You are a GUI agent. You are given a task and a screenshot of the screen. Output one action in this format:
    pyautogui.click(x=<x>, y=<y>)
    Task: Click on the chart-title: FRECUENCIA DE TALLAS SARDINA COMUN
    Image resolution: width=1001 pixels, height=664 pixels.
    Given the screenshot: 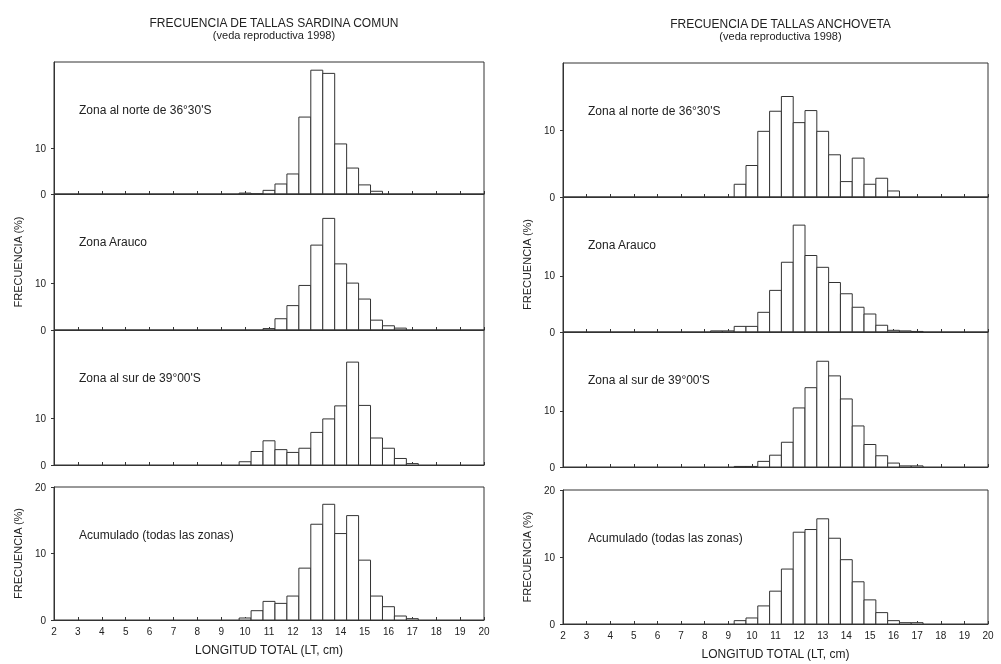 What is the action you would take?
    pyautogui.click(x=274, y=23)
    